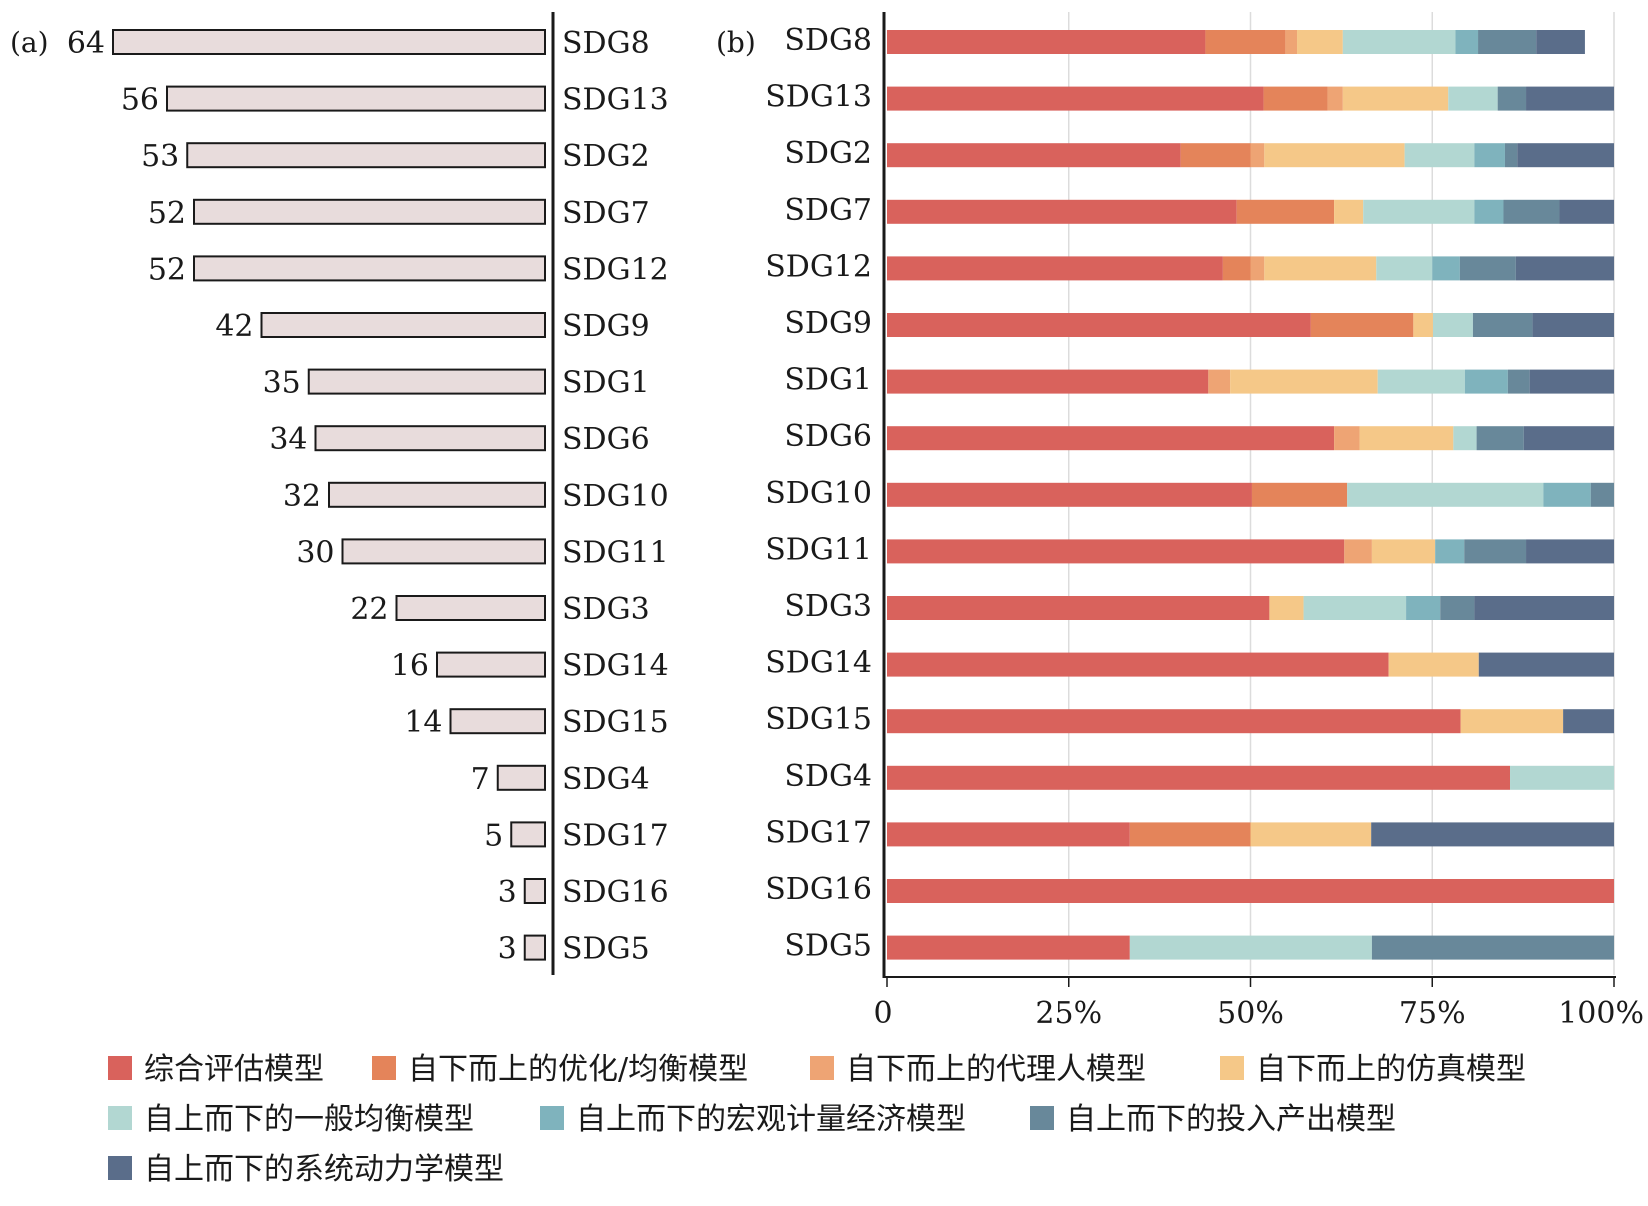 This screenshot has width=1648, height=1206. Describe the element at coordinates (369, 211) in the screenshot. I see `bar-a-sdg7` at that location.